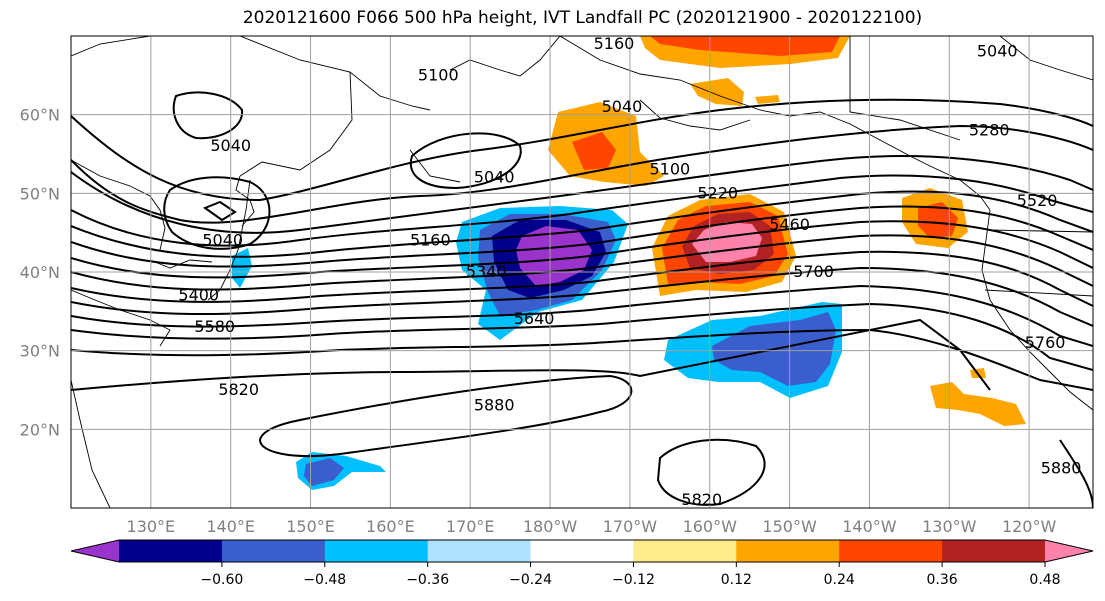  What do you see at coordinates (789, 224) in the screenshot?
I see `contour-label: 5460` at bounding box center [789, 224].